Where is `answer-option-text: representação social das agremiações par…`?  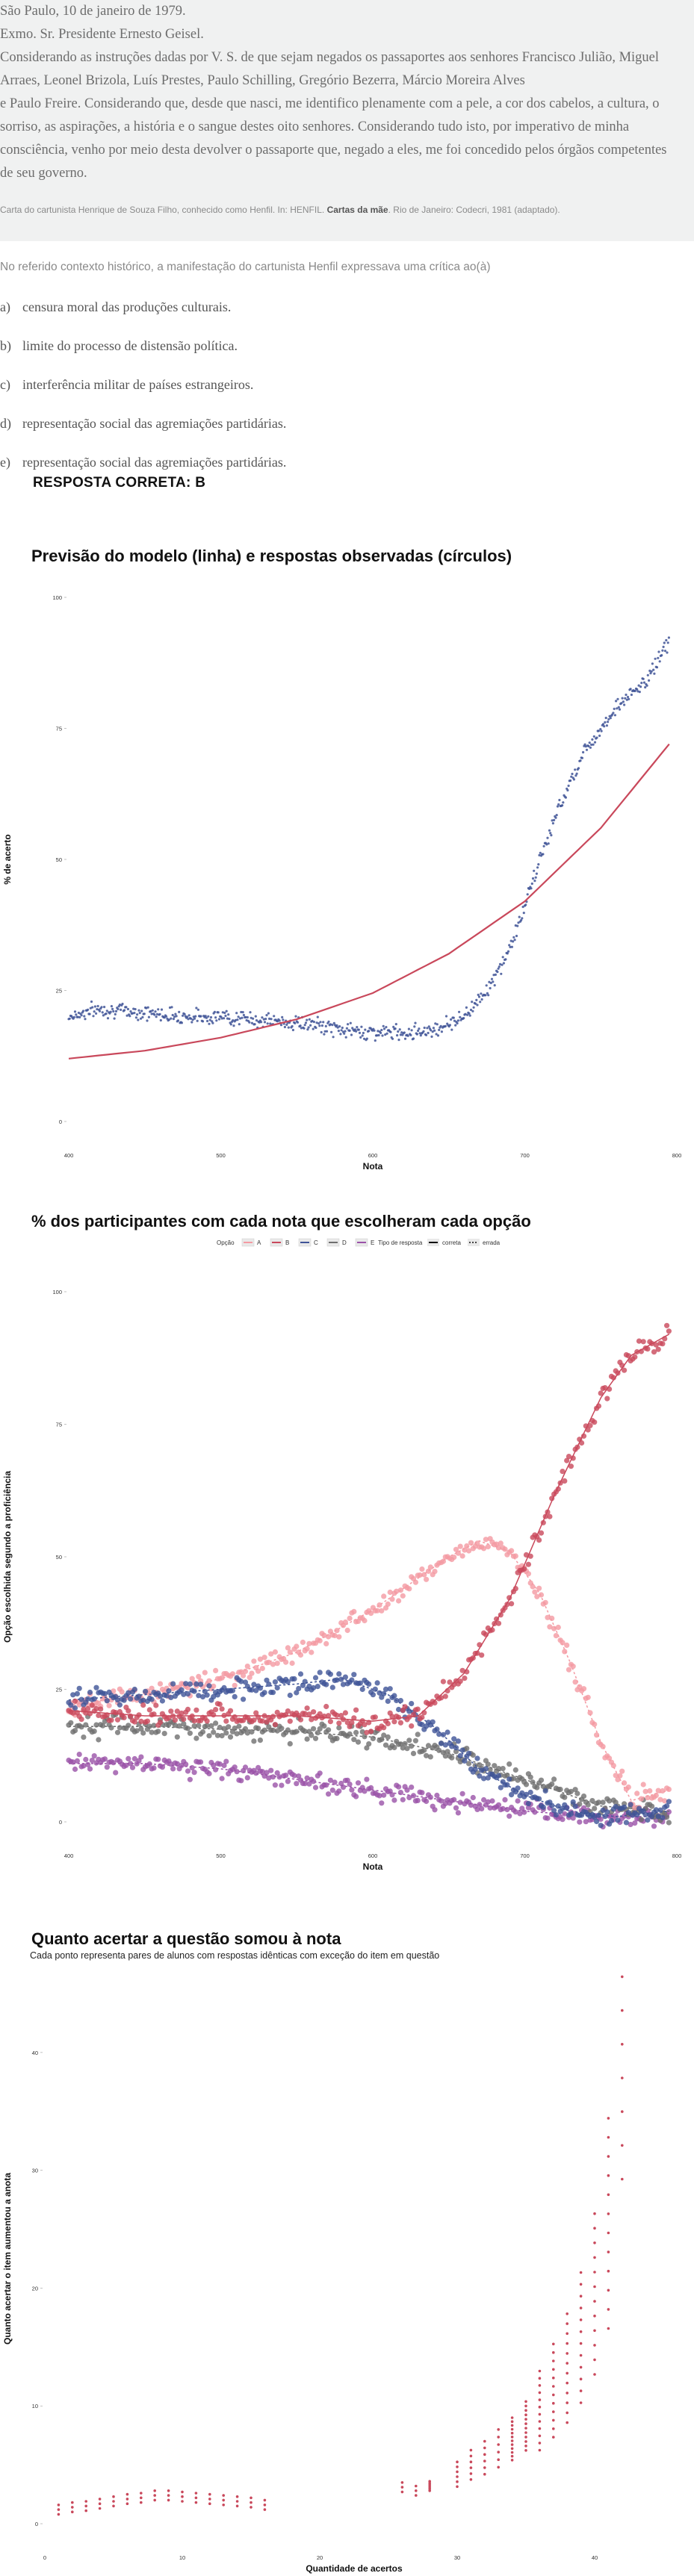
answer-option-text: representação social das agremiações par… is located at coordinates (154, 423).